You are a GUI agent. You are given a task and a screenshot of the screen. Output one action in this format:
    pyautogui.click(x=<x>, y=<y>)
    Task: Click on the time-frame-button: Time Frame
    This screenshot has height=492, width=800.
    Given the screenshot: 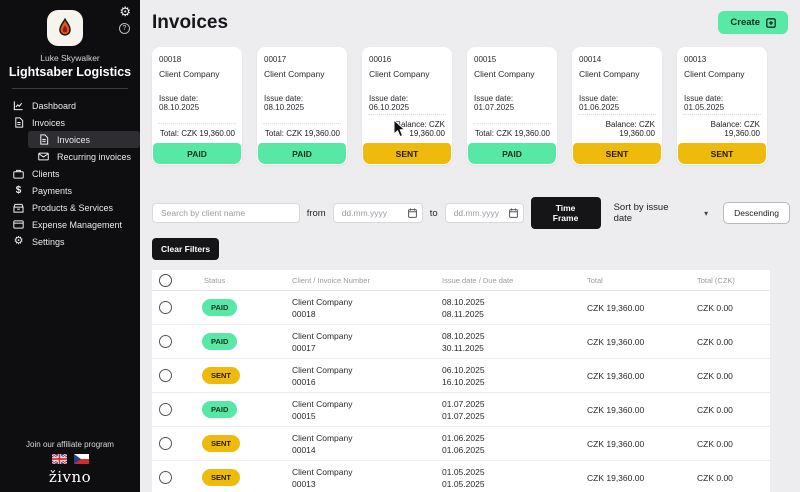 What is the action you would take?
    pyautogui.click(x=565, y=213)
    